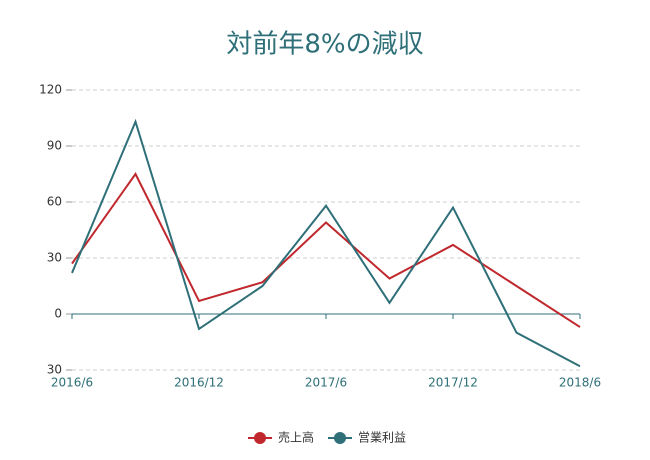 The height and width of the screenshot is (460, 650). Describe the element at coordinates (296, 437) in the screenshot. I see `legend-label: 売上高` at that location.